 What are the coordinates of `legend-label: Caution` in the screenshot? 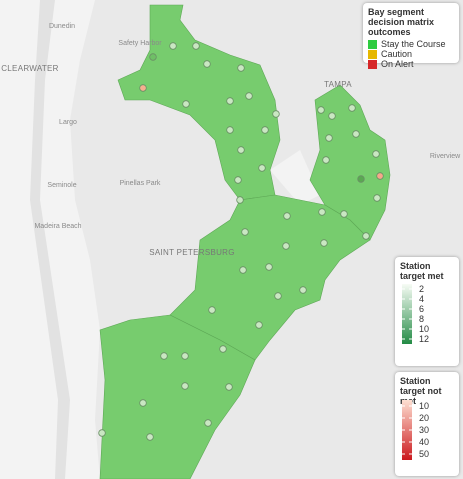 It's located at (397, 54).